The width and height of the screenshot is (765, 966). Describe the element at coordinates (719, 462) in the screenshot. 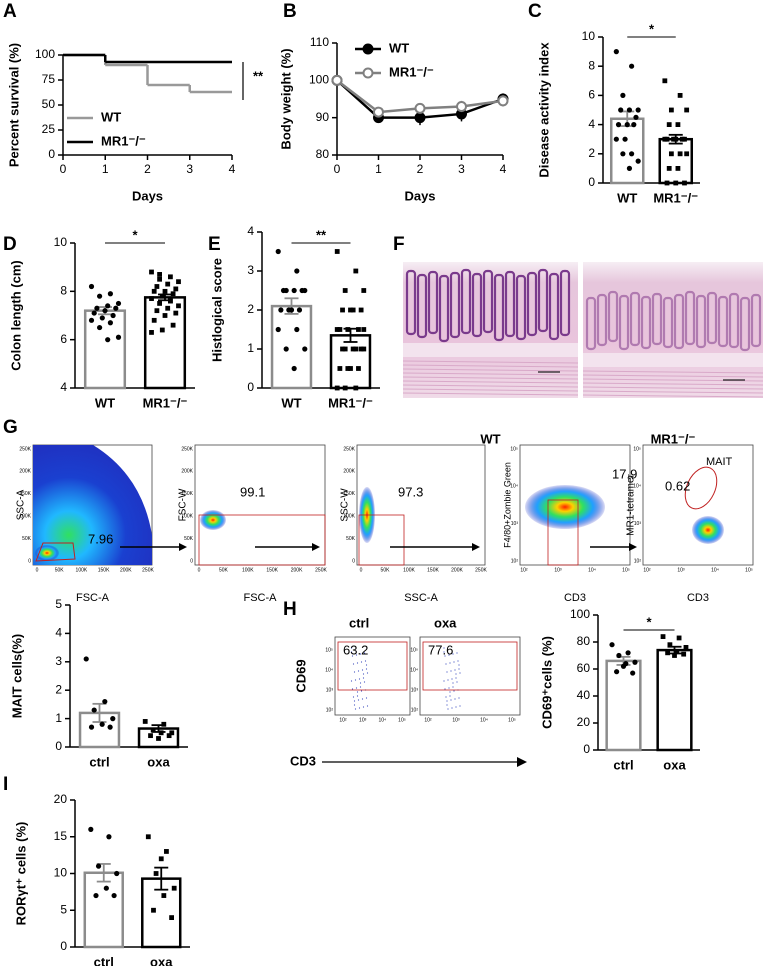

I see `gate-name: MAIT` at that location.